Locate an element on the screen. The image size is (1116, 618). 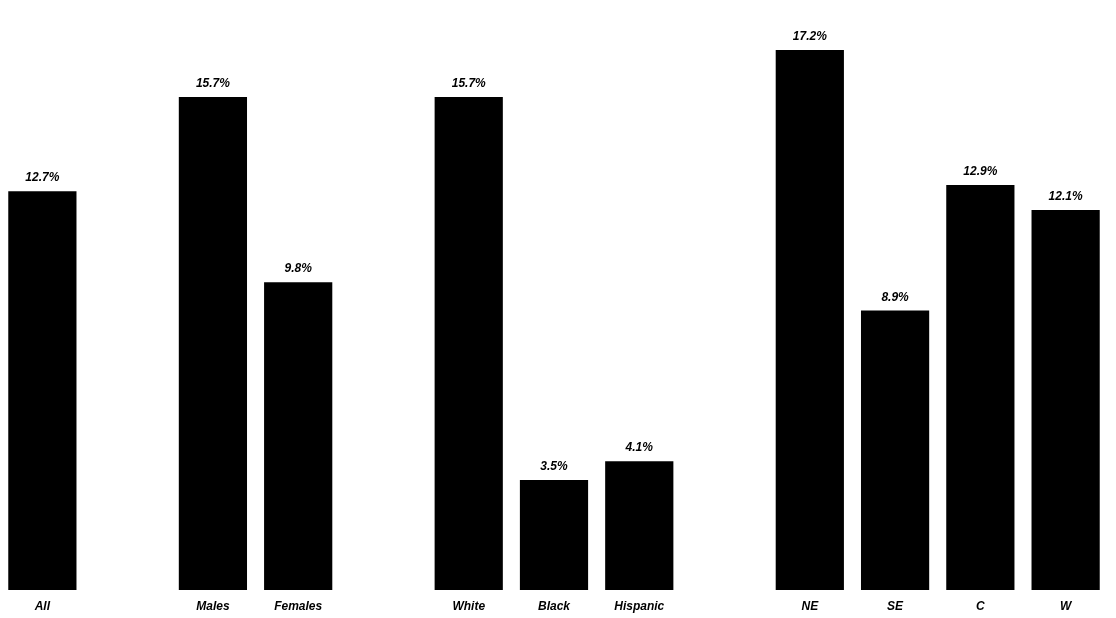
data-label: 9.8% is located at coordinates (298, 268).